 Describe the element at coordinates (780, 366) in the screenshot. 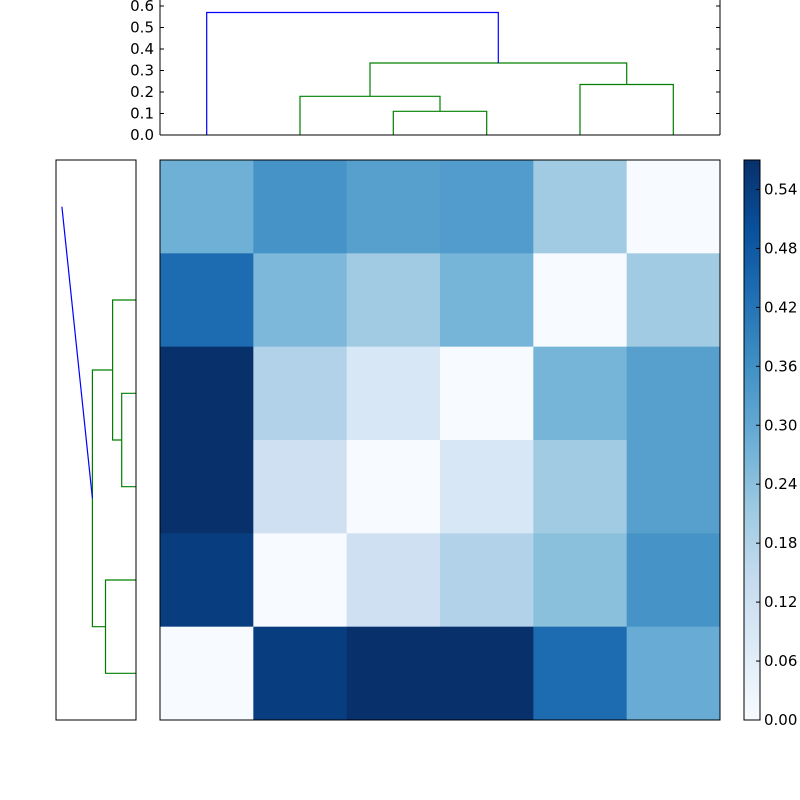

I see `colorbar-tick-label: 0.36` at that location.